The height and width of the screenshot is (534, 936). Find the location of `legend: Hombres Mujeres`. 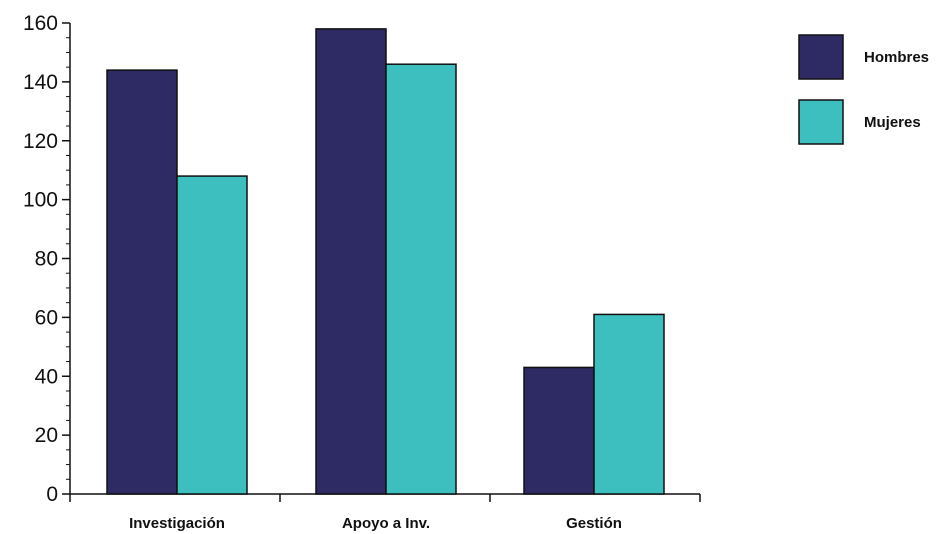

legend: Hombres Mujeres is located at coordinates (863, 89).